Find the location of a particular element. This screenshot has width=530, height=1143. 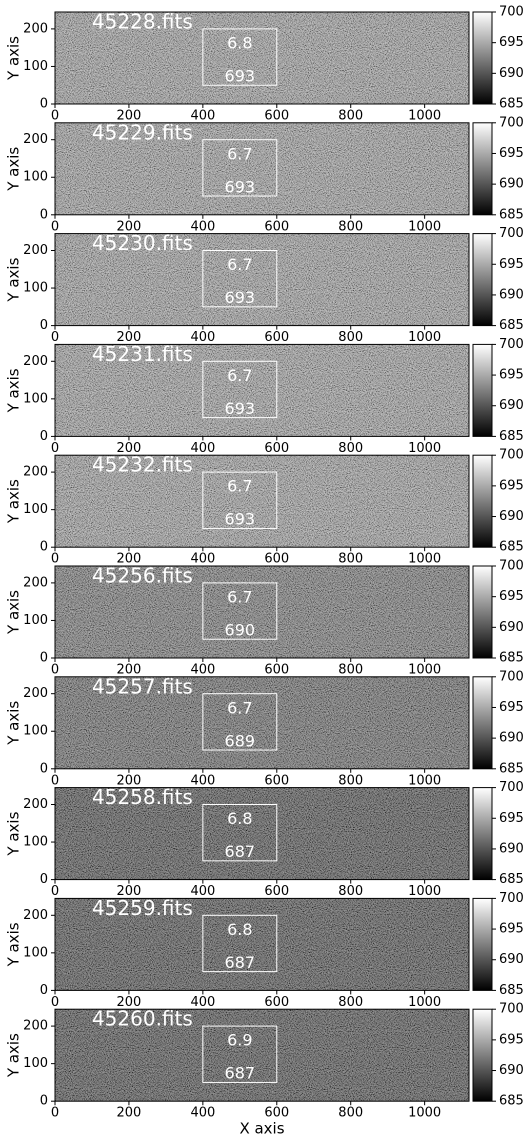

image-title: 45257.fits is located at coordinates (142, 686).